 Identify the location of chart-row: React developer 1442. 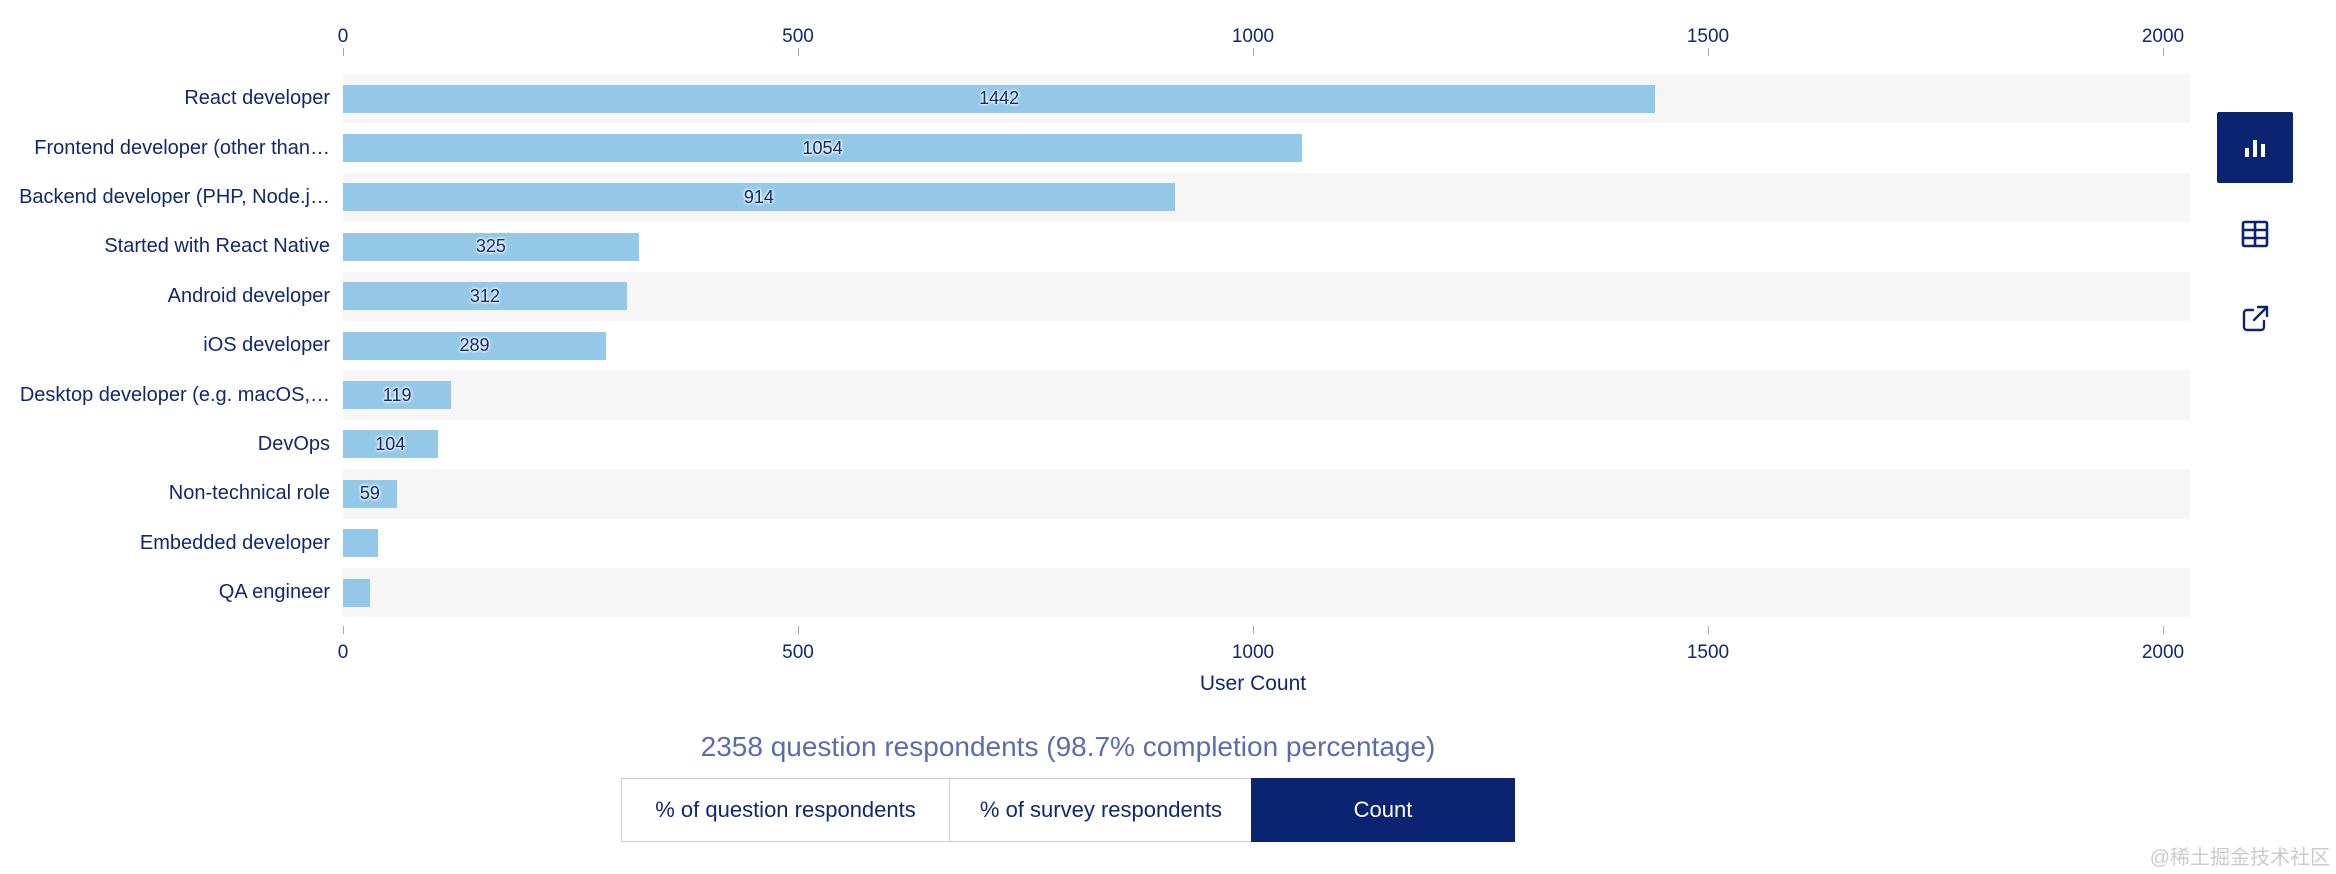
(1168, 99).